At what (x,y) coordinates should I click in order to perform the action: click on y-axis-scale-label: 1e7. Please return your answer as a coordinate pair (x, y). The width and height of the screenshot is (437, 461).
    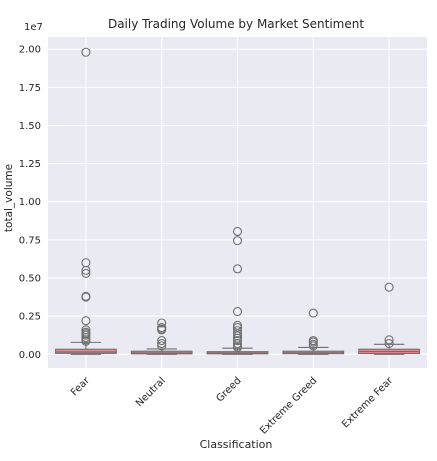
    Looking at the image, I should click on (33, 27).